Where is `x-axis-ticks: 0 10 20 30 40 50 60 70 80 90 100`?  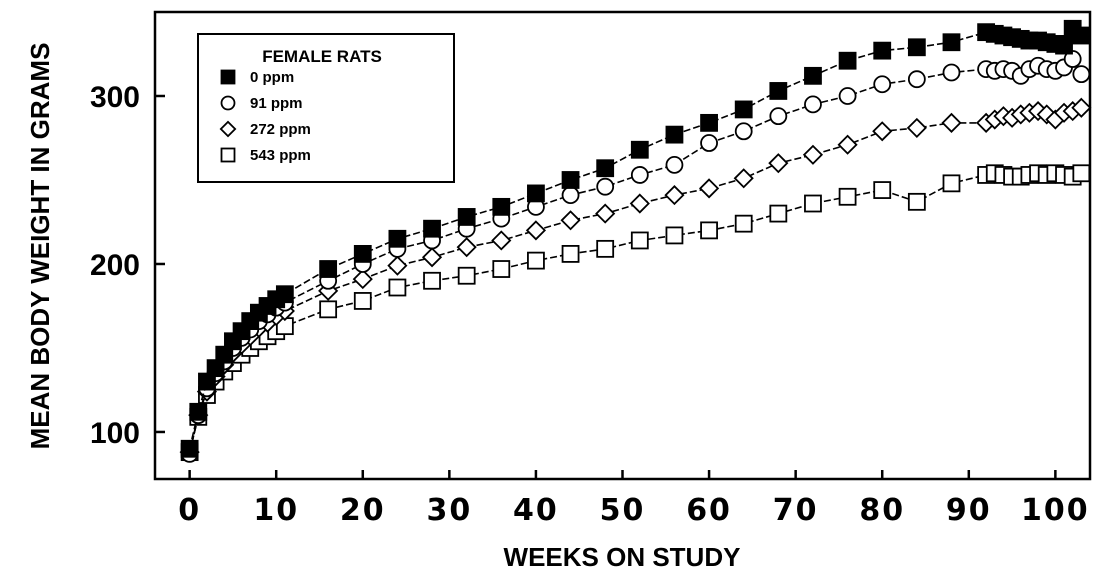
x-axis-ticks: 0 10 20 30 40 50 60 70 80 90 100 is located at coordinates (634, 499).